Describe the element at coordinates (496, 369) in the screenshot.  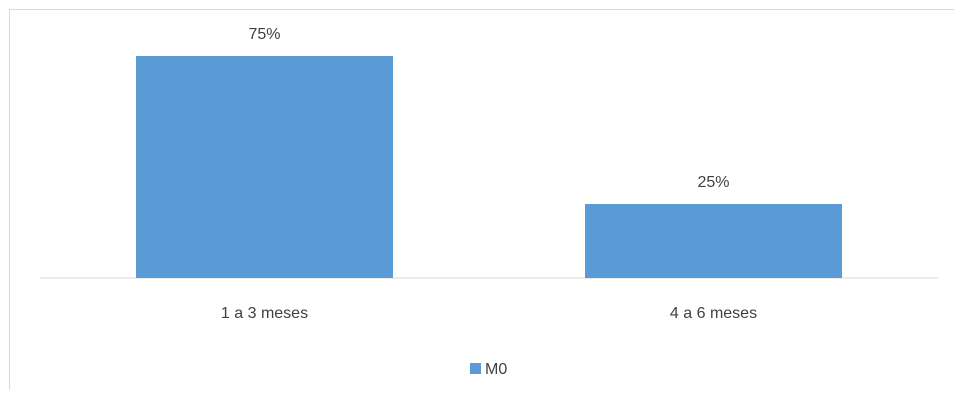
I see `legend-label-m0: M0` at that location.